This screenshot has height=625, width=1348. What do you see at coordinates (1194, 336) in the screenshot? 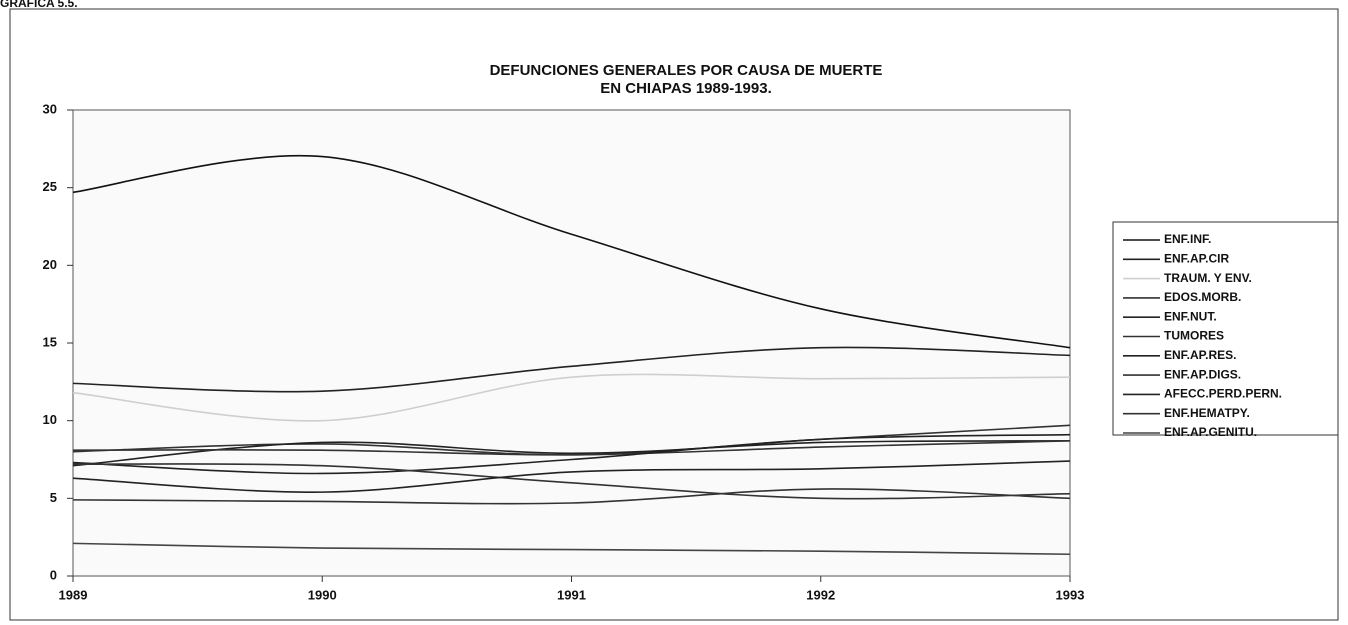
I see `legend-label: TUMORES` at bounding box center [1194, 336].